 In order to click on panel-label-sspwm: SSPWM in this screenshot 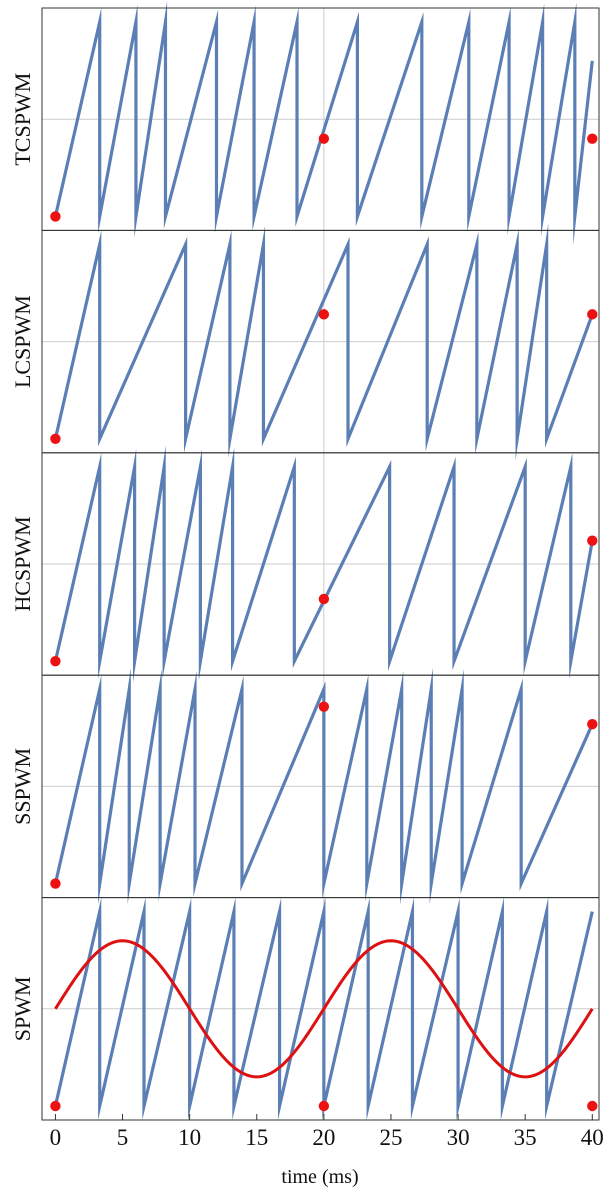, I will do `click(22, 786)`.